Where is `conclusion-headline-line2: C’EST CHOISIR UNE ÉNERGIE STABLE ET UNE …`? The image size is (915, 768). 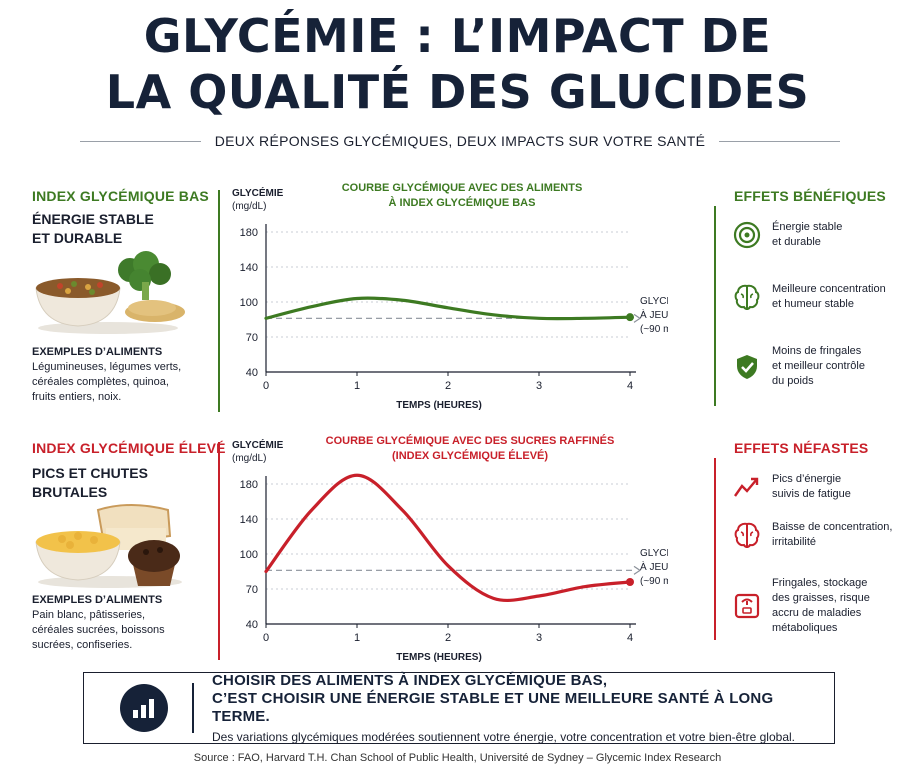
conclusion-headline-line2: C’EST CHOISIR UNE ÉNERGIE STABLE ET UNE … is located at coordinates (493, 707).